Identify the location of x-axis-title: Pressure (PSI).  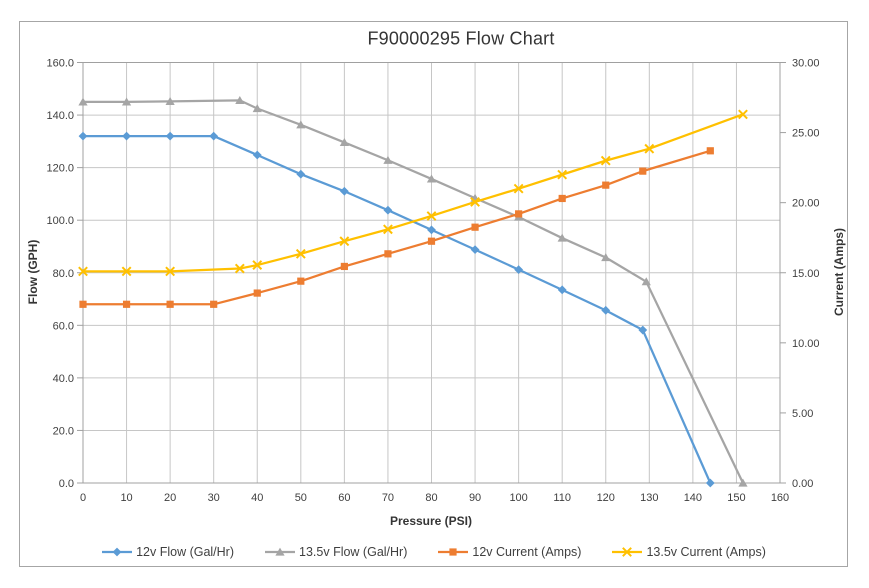
(431, 521).